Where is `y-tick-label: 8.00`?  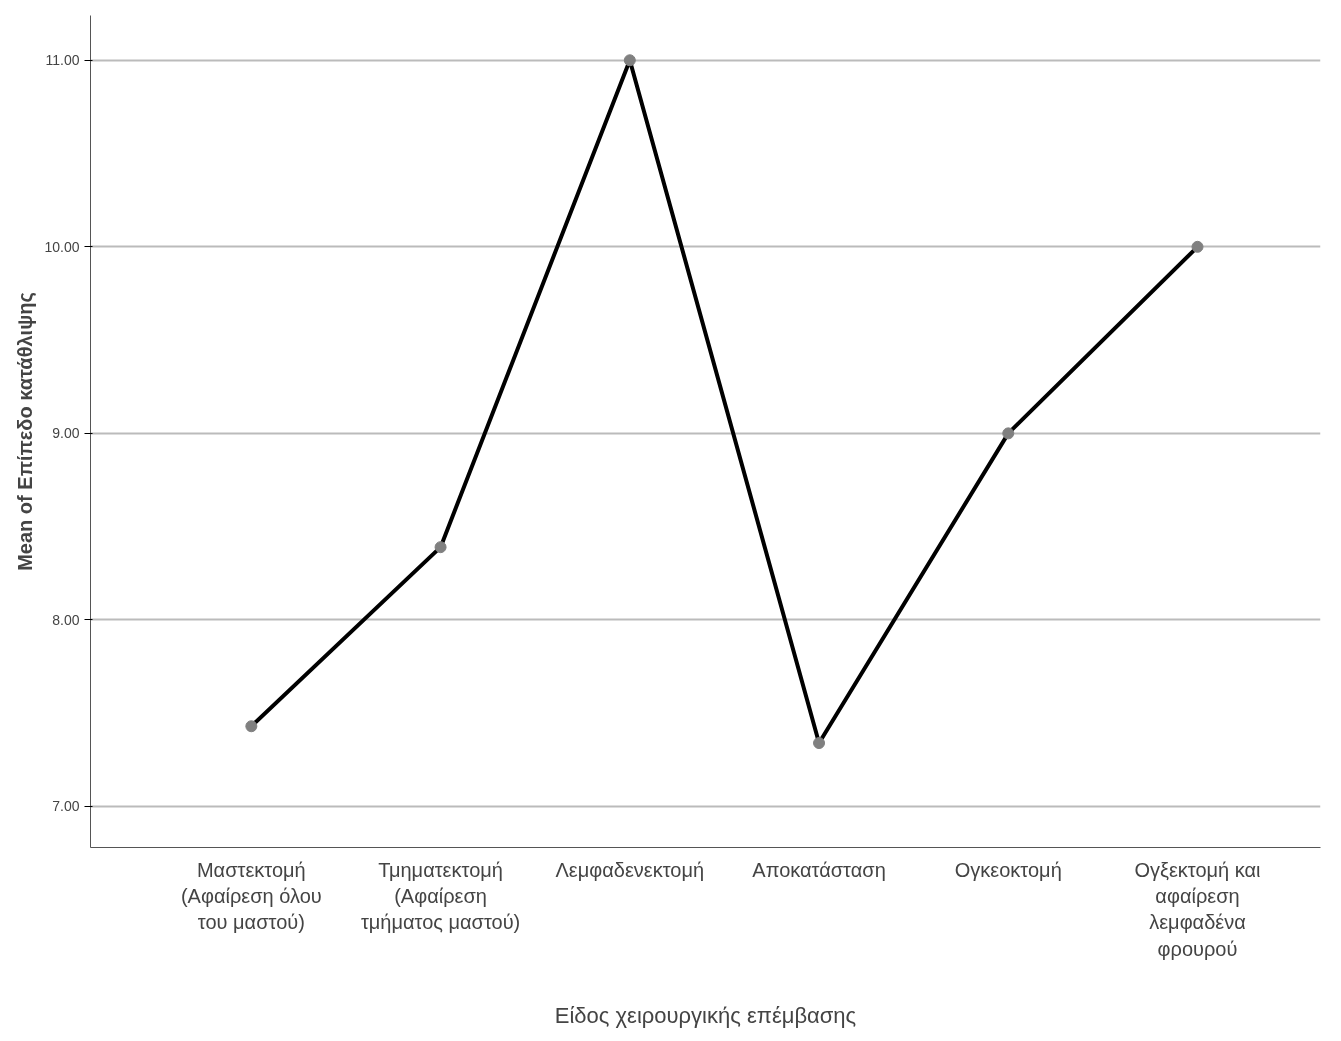
y-tick-label: 8.00 is located at coordinates (66, 619).